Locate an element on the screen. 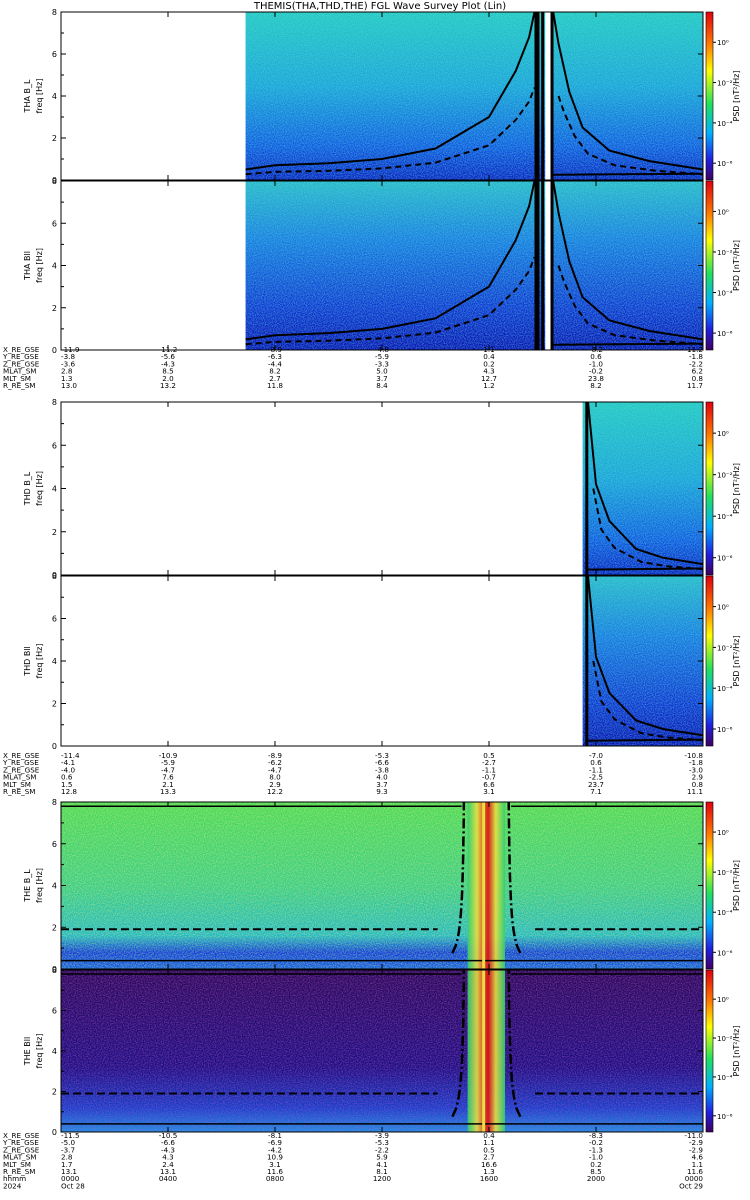 The height and width of the screenshot is (1200, 750). hot-band is located at coordinates (486, 1051).